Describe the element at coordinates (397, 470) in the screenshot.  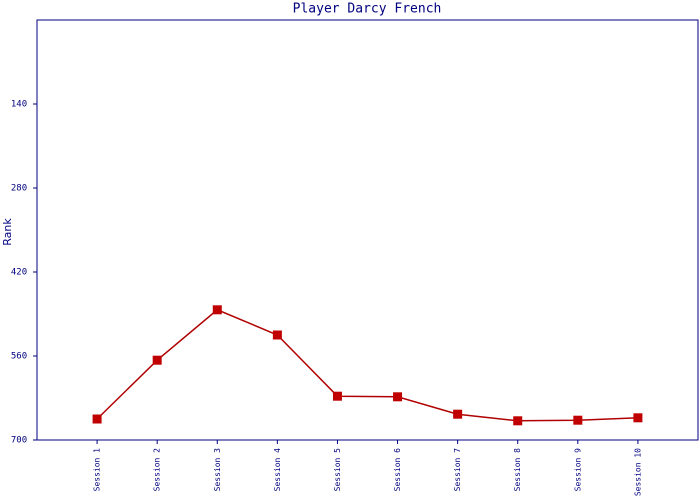
I see `x-tick-label: Session 6` at that location.